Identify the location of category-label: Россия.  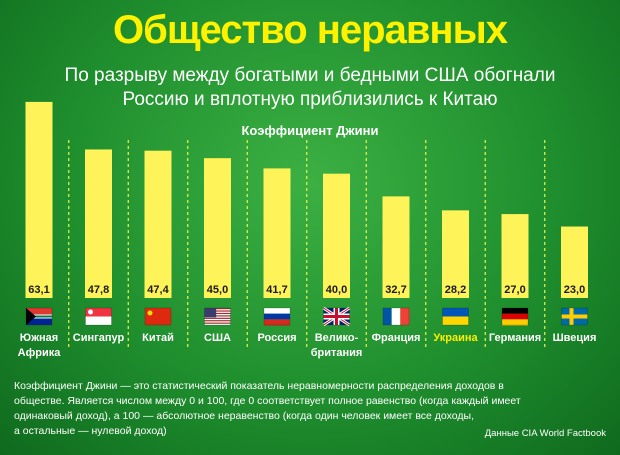
(276, 338).